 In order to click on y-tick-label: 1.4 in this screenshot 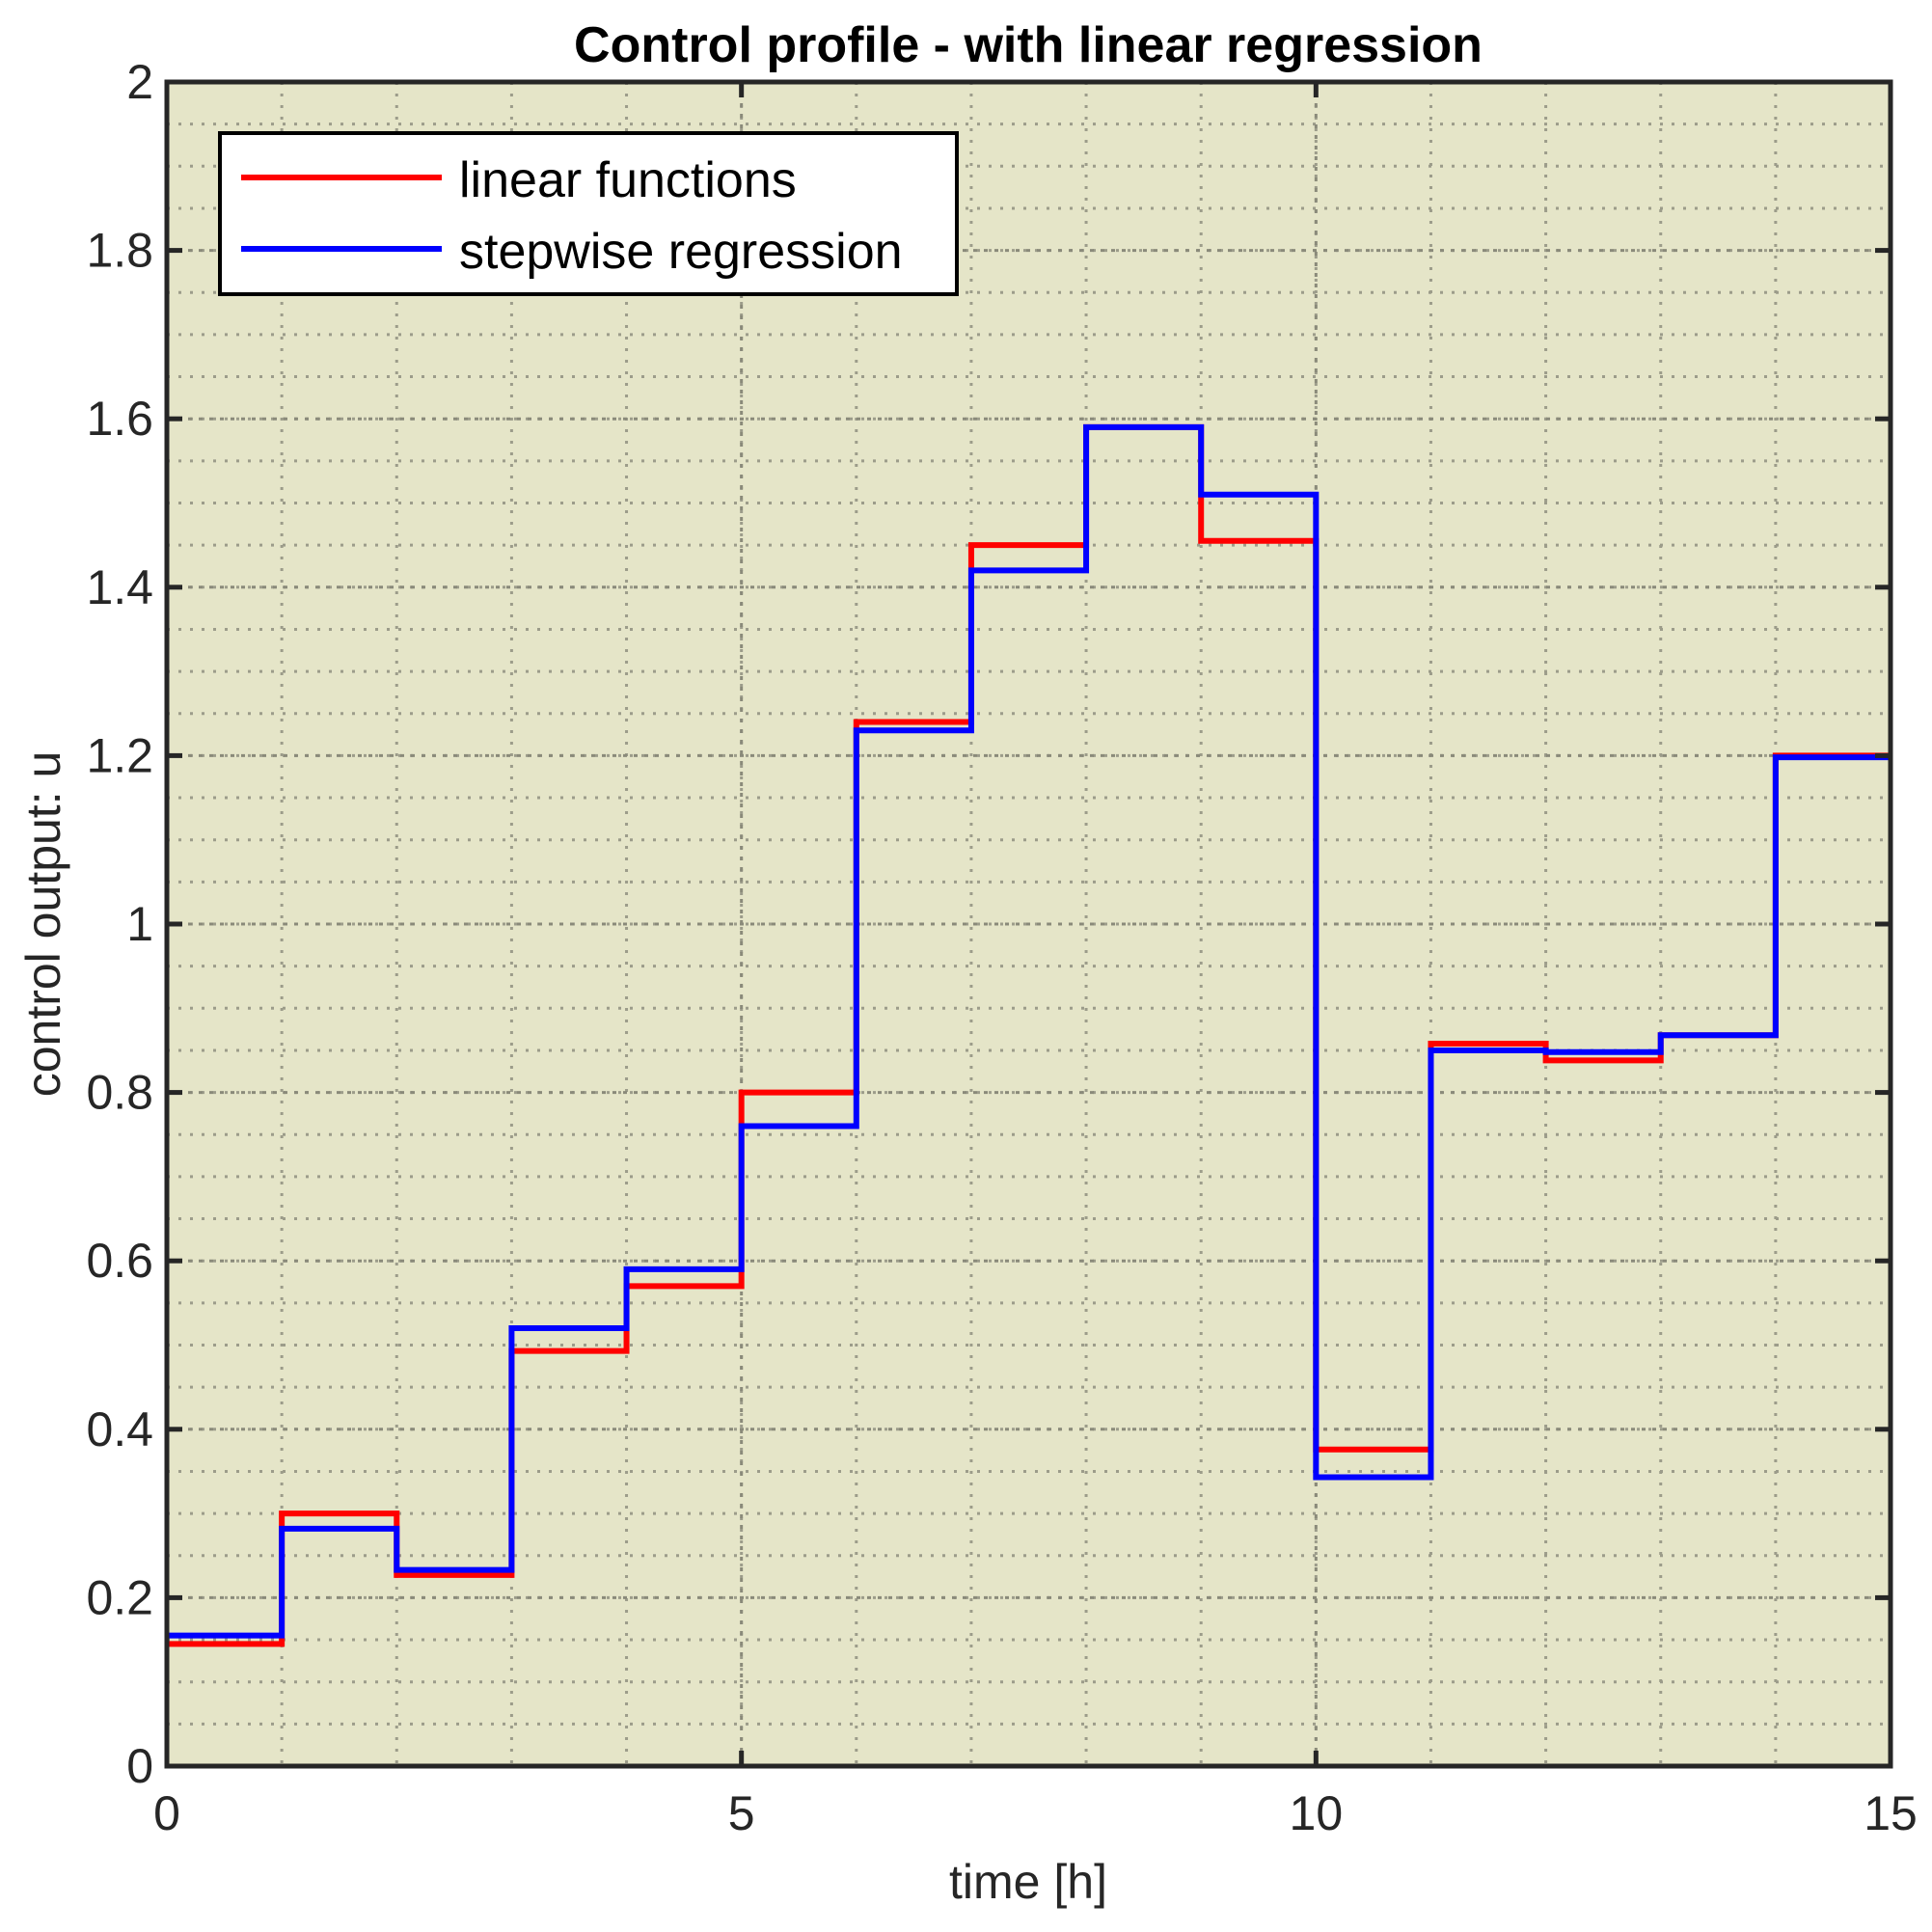, I will do `click(119, 587)`.